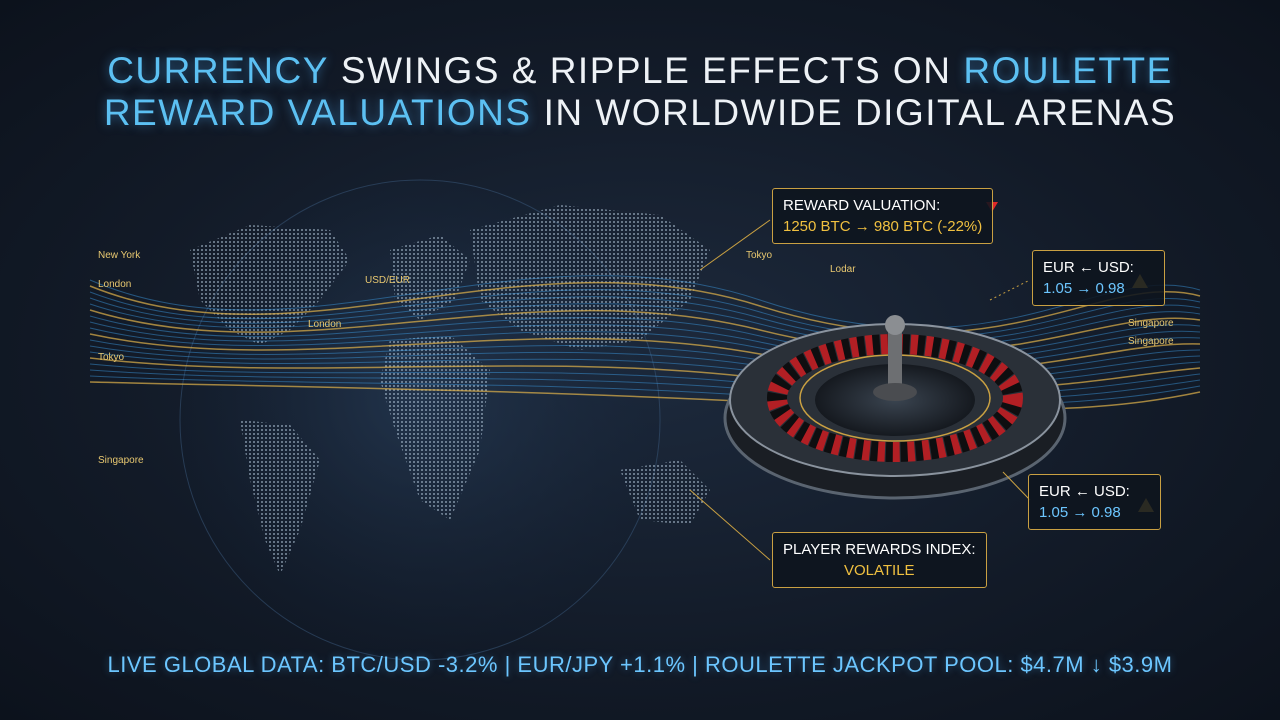 The image size is (1280, 720). What do you see at coordinates (1068, 70) in the screenshot?
I see `title-segment: ROULETTE` at bounding box center [1068, 70].